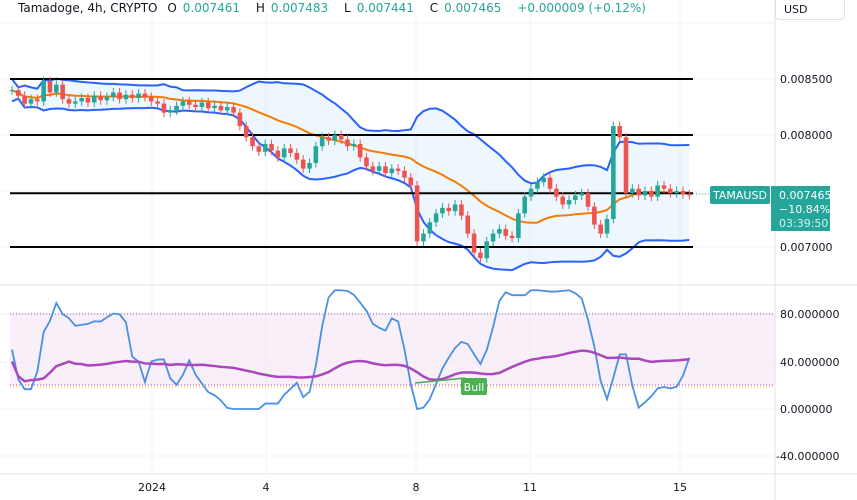 The image size is (857, 500). I want to click on symbol-tag-bg, so click(740, 195).